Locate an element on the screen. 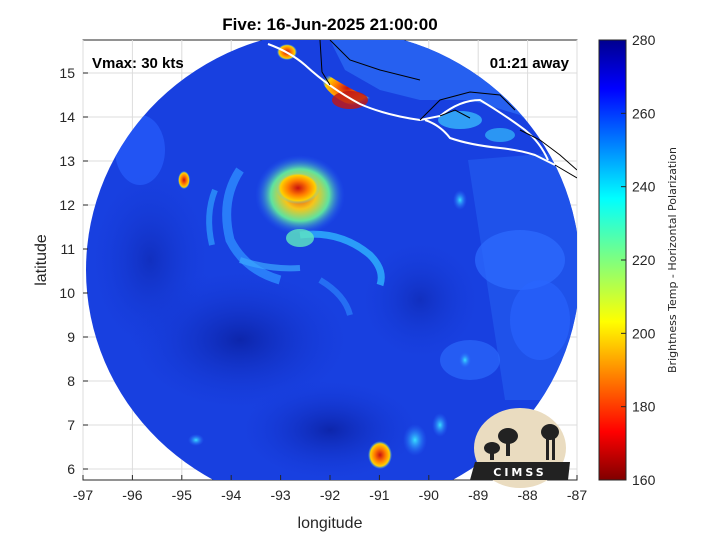 The image size is (720, 540). x-tick-label: -96 is located at coordinates (132, 495).